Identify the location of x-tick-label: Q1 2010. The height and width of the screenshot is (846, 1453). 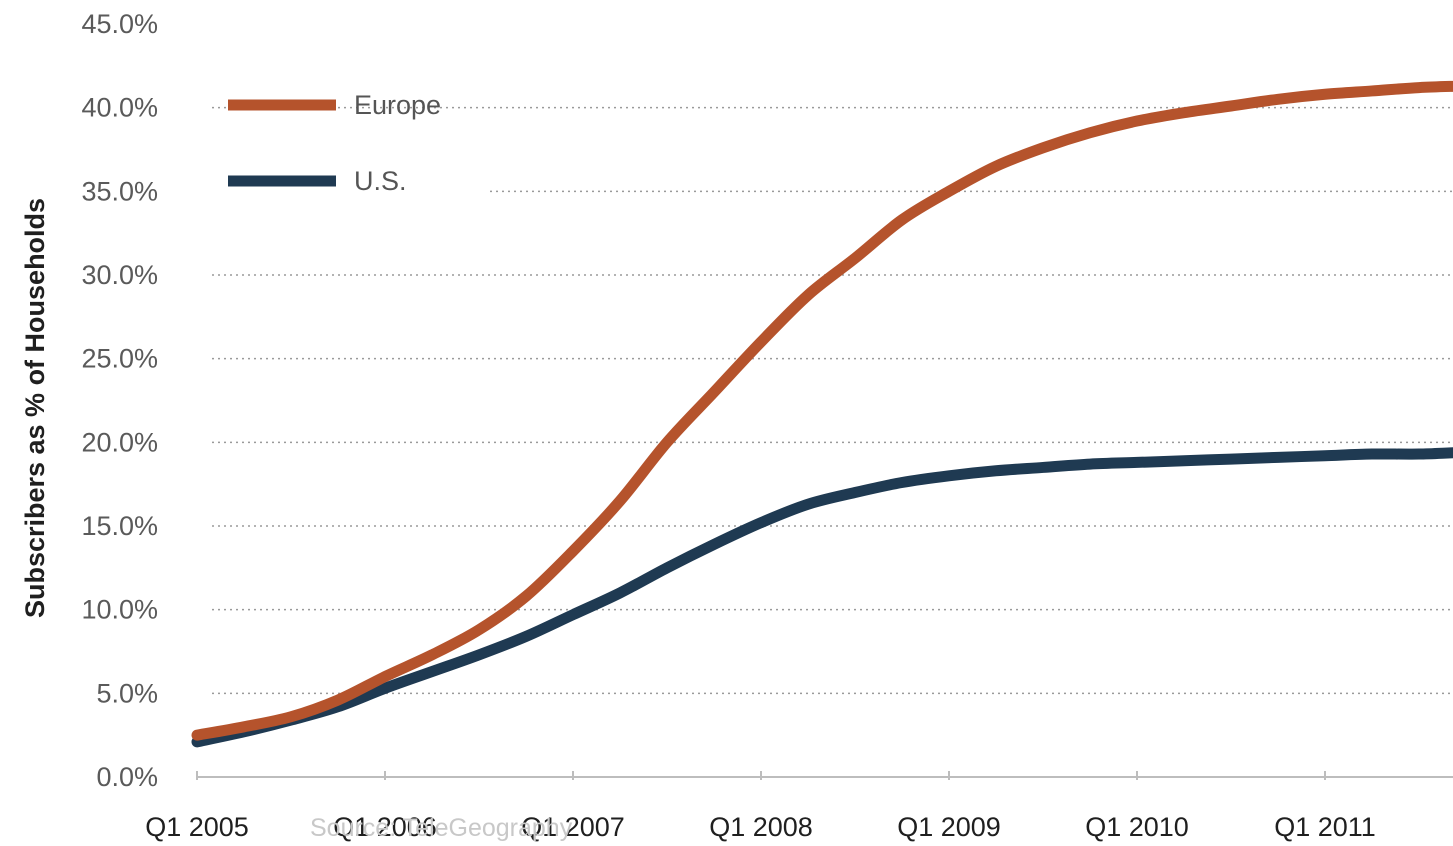
(1137, 827).